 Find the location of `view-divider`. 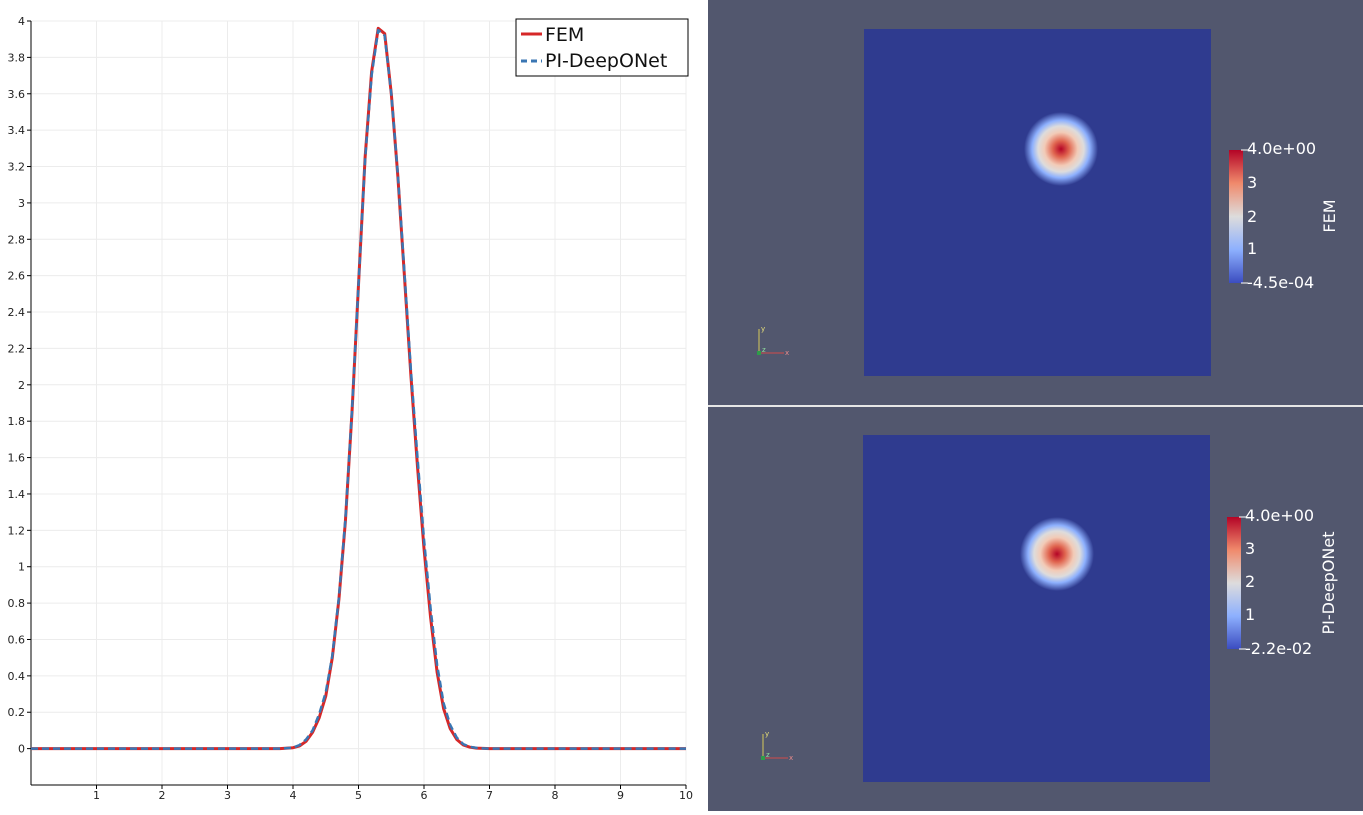

view-divider is located at coordinates (1035, 406).